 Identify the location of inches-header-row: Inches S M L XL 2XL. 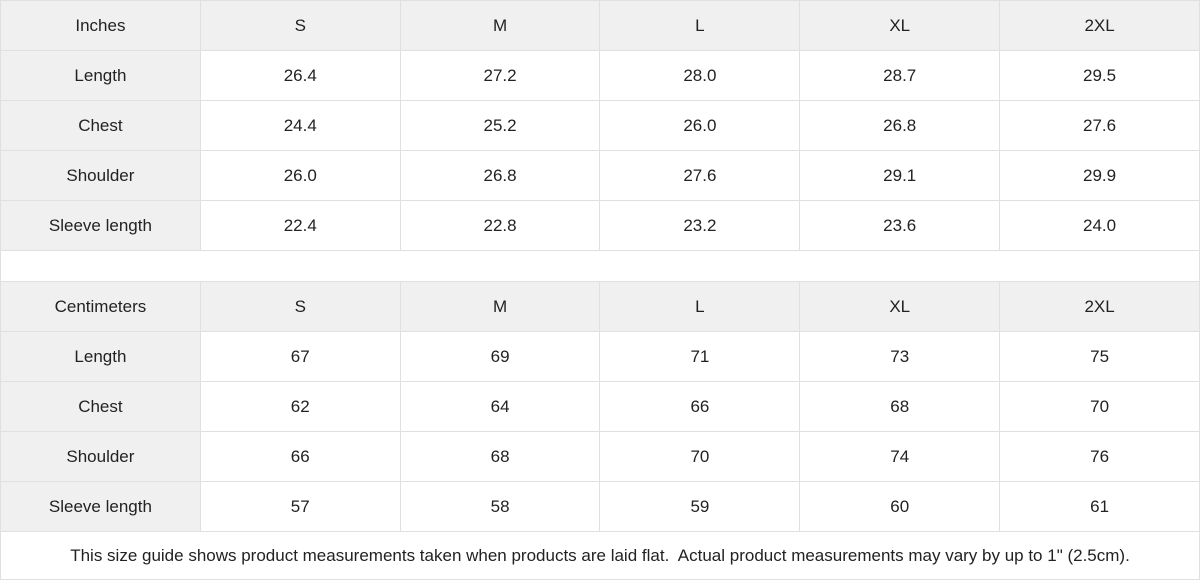
(600, 25).